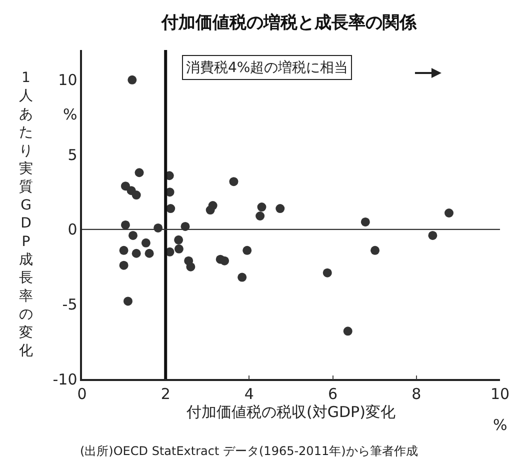 The width and height of the screenshot is (525, 461). I want to click on y-tick-label: -5, so click(70, 304).